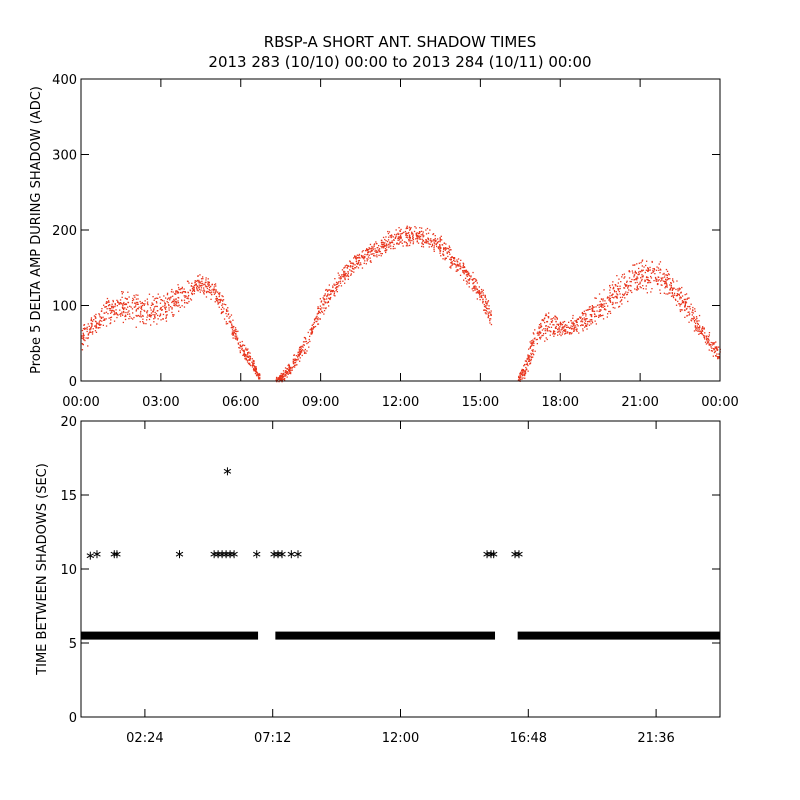 The image size is (800, 800). Describe the element at coordinates (719, 402) in the screenshot. I see `amplitude-x-tick-label: 00:00` at that location.